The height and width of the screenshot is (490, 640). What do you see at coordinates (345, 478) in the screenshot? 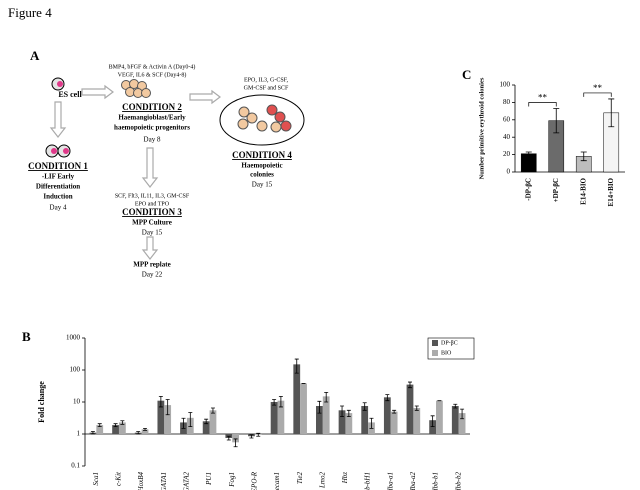
I see `x-tick-label: Hbz` at bounding box center [345, 478].